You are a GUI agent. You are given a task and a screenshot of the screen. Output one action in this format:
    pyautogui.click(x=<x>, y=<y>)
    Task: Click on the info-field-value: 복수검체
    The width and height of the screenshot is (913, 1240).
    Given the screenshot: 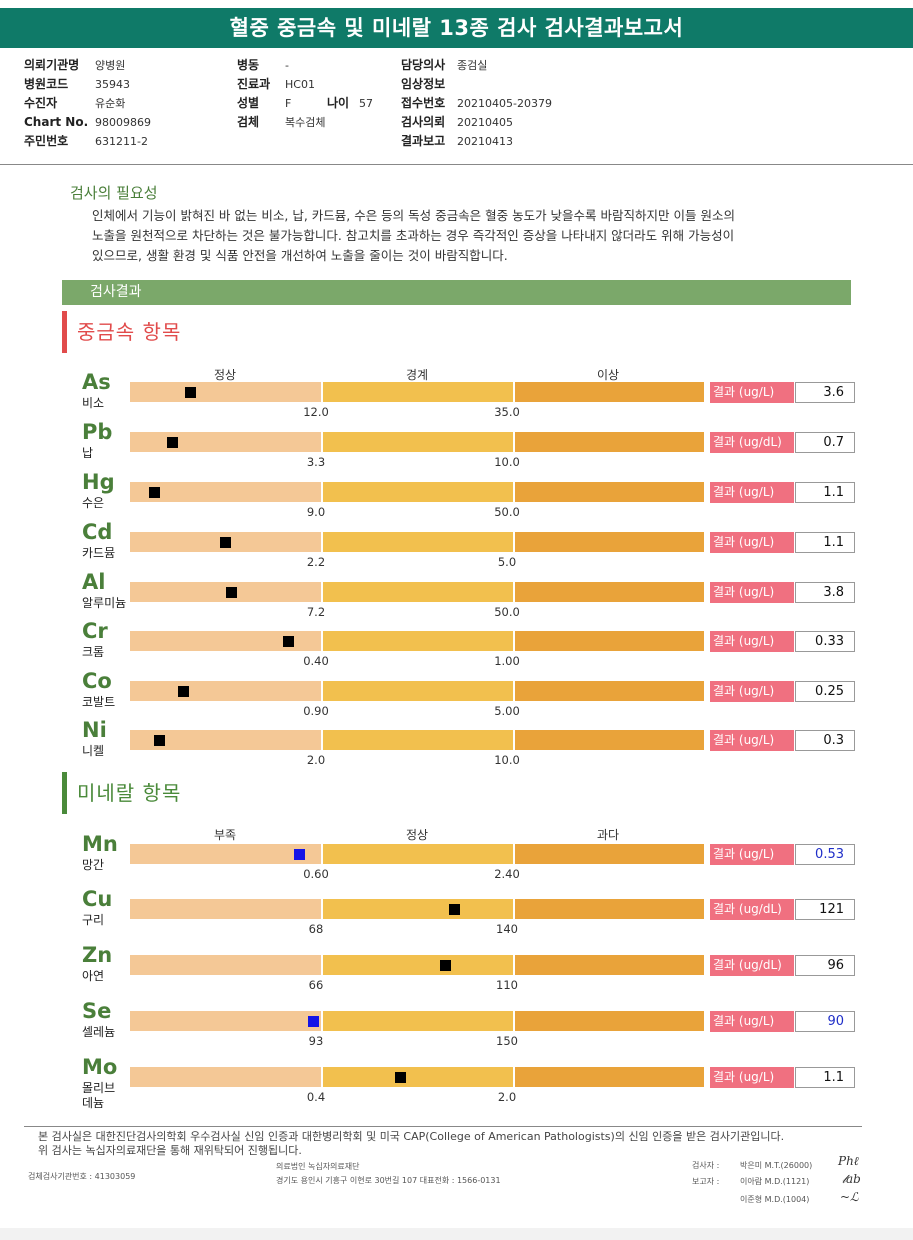 What is the action you would take?
    pyautogui.click(x=305, y=122)
    